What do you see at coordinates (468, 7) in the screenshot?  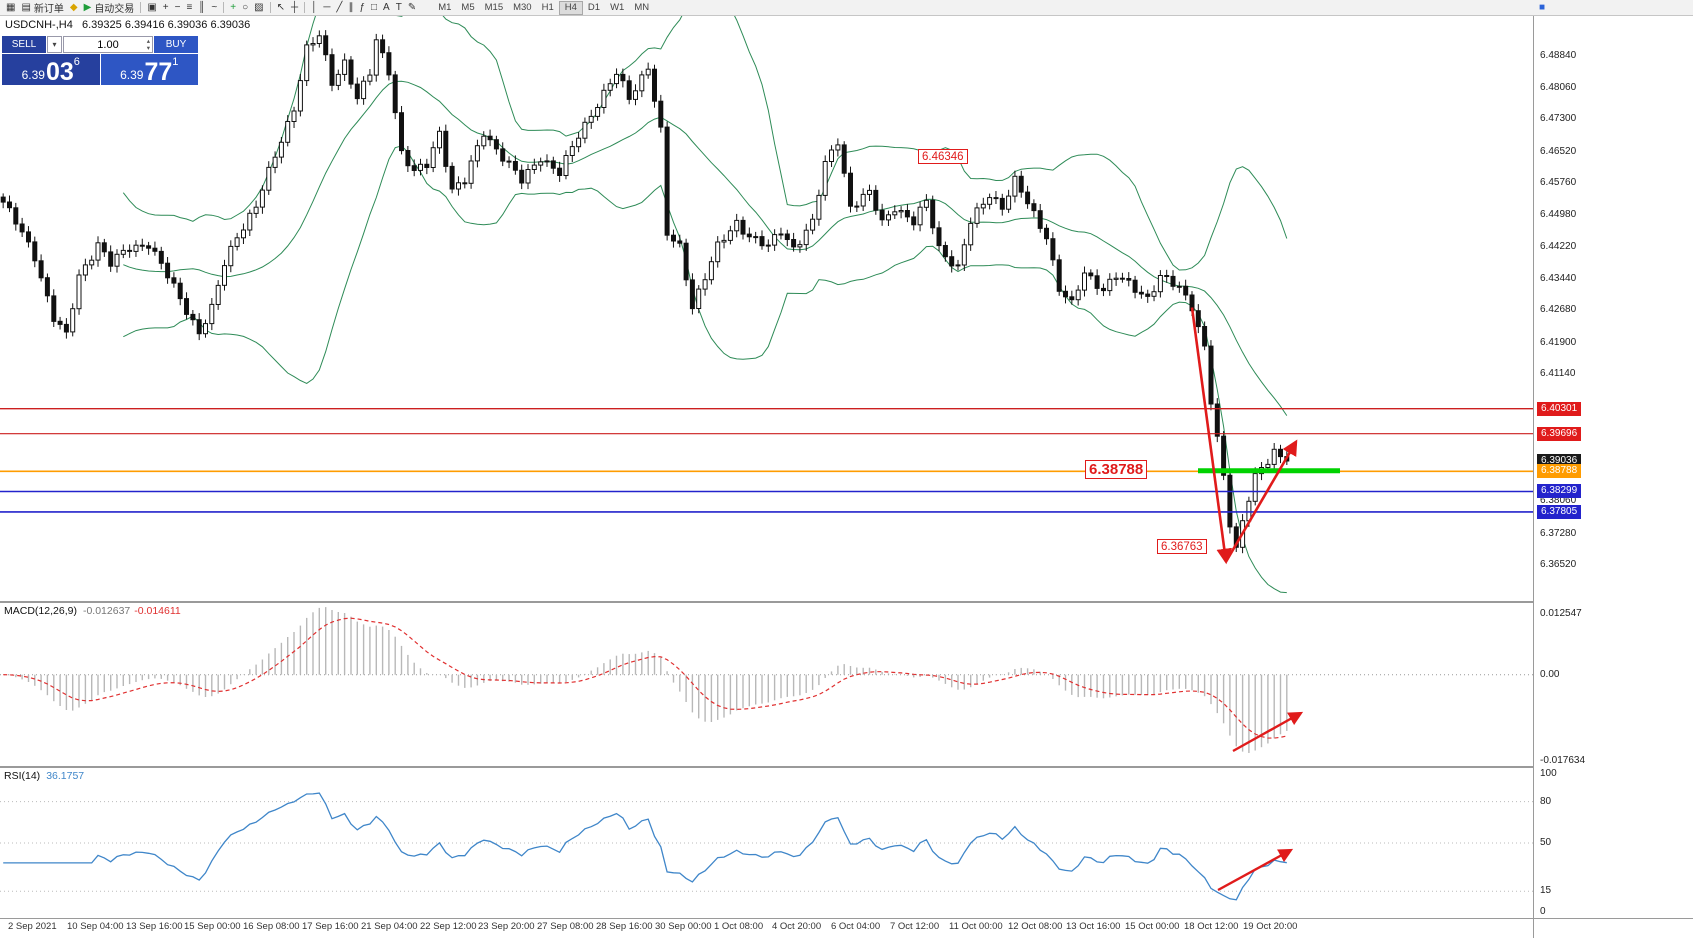 I see `timeframe-m5: M5` at bounding box center [468, 7].